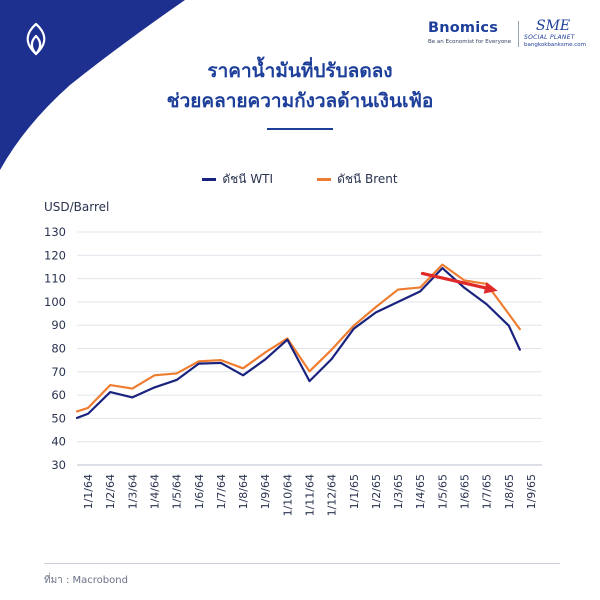 This screenshot has height=600, width=600. What do you see at coordinates (209, 179) in the screenshot?
I see `legend-swatch-wti` at bounding box center [209, 179].